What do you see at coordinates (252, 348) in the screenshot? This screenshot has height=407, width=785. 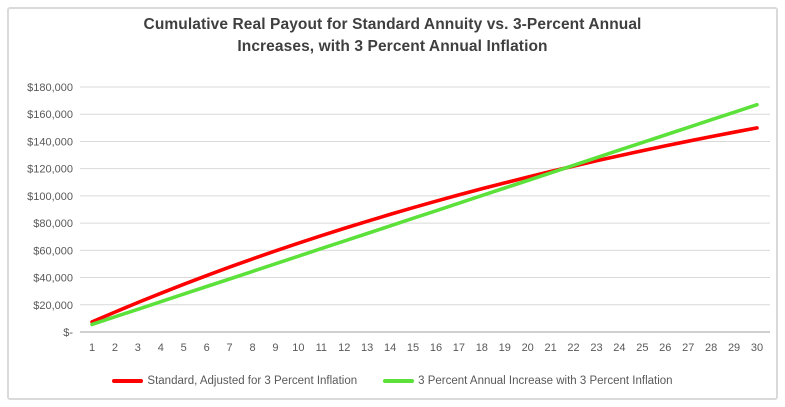 I see `x-axis-tick-label: 8` at bounding box center [252, 348].